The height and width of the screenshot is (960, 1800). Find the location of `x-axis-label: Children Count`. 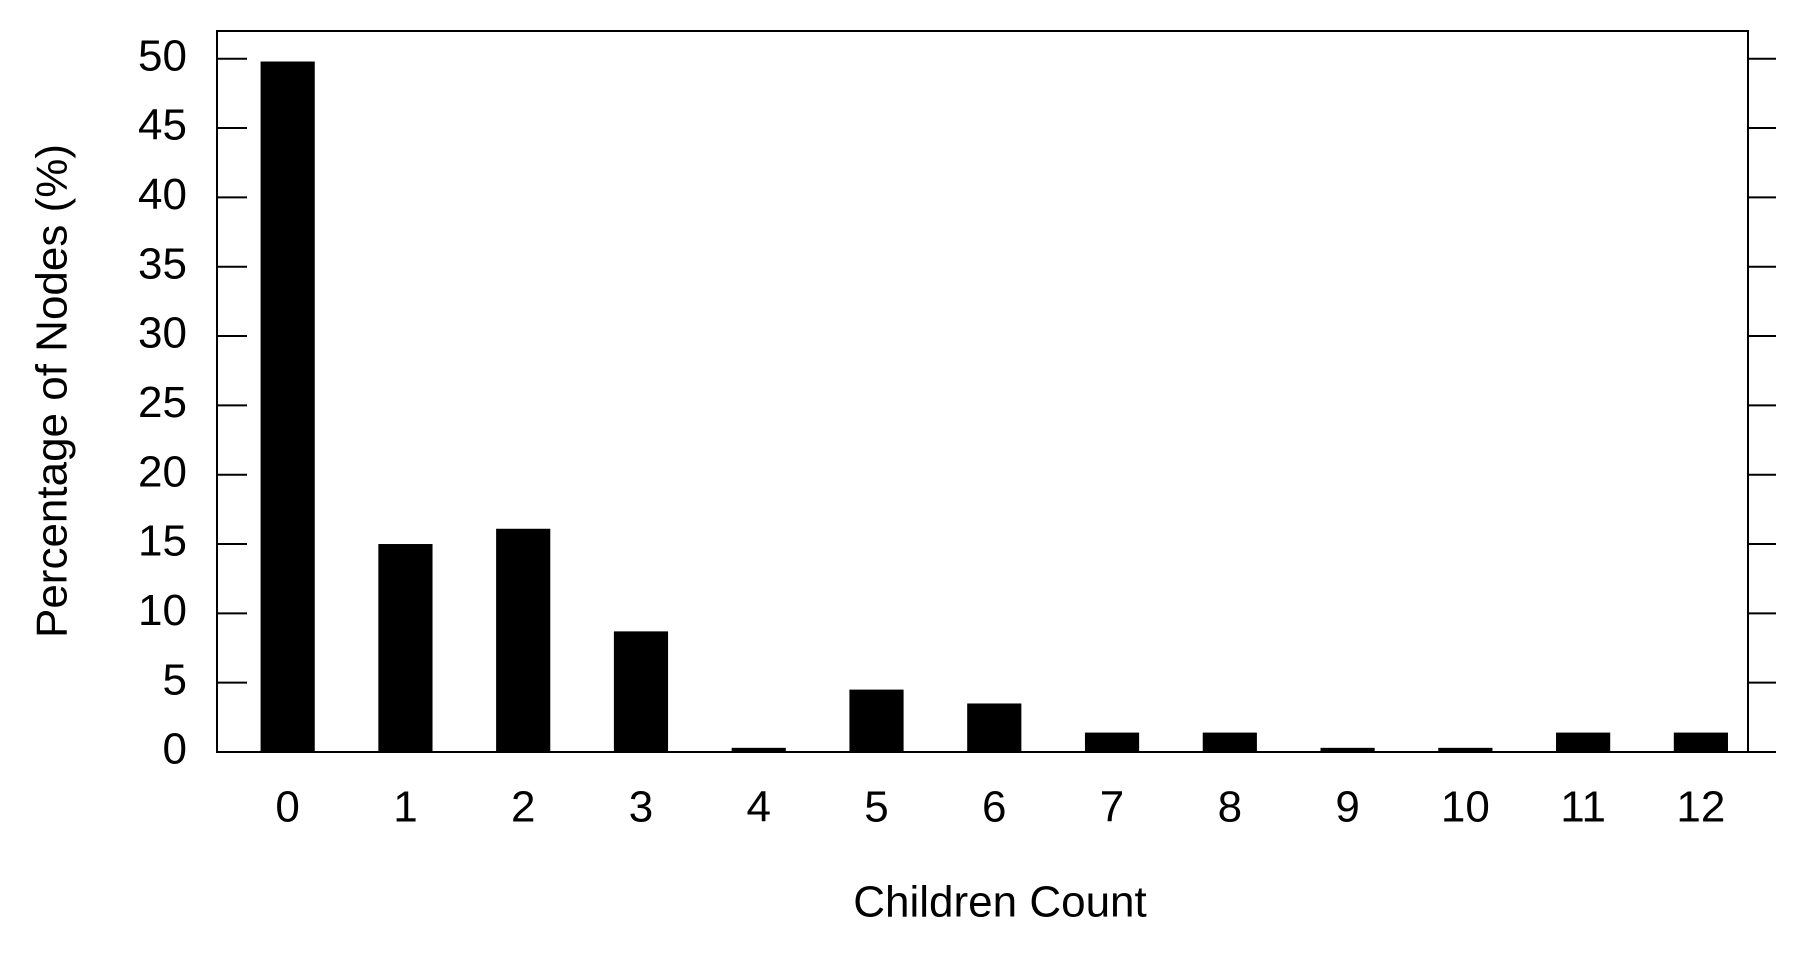

x-axis-label: Children Count is located at coordinates (1000, 902).